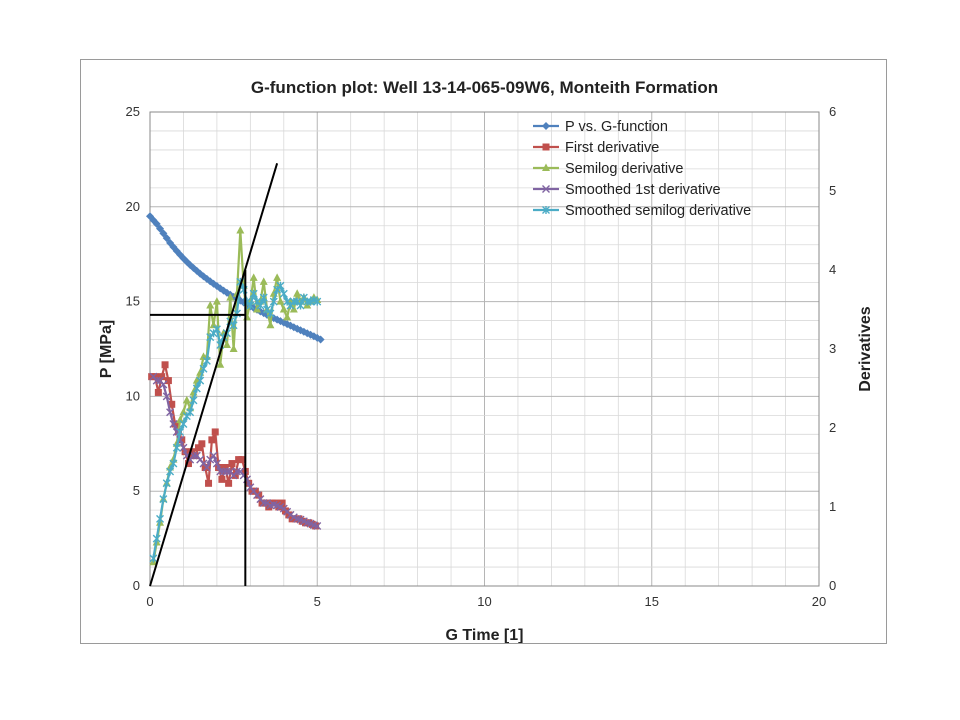  Describe the element at coordinates (832, 111) in the screenshot. I see `y2-tick-label: 6` at that location.